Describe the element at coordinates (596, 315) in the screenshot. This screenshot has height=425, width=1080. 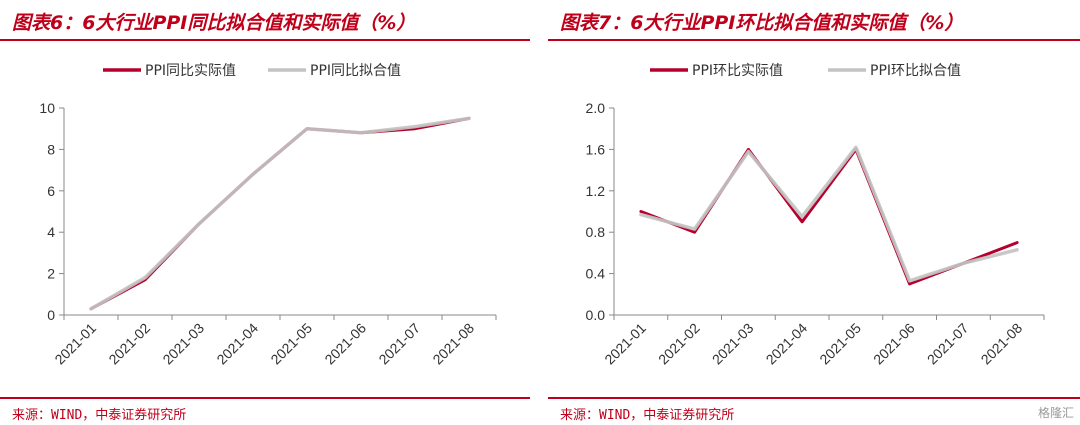
I see `y-tick-label: 0.0` at that location.